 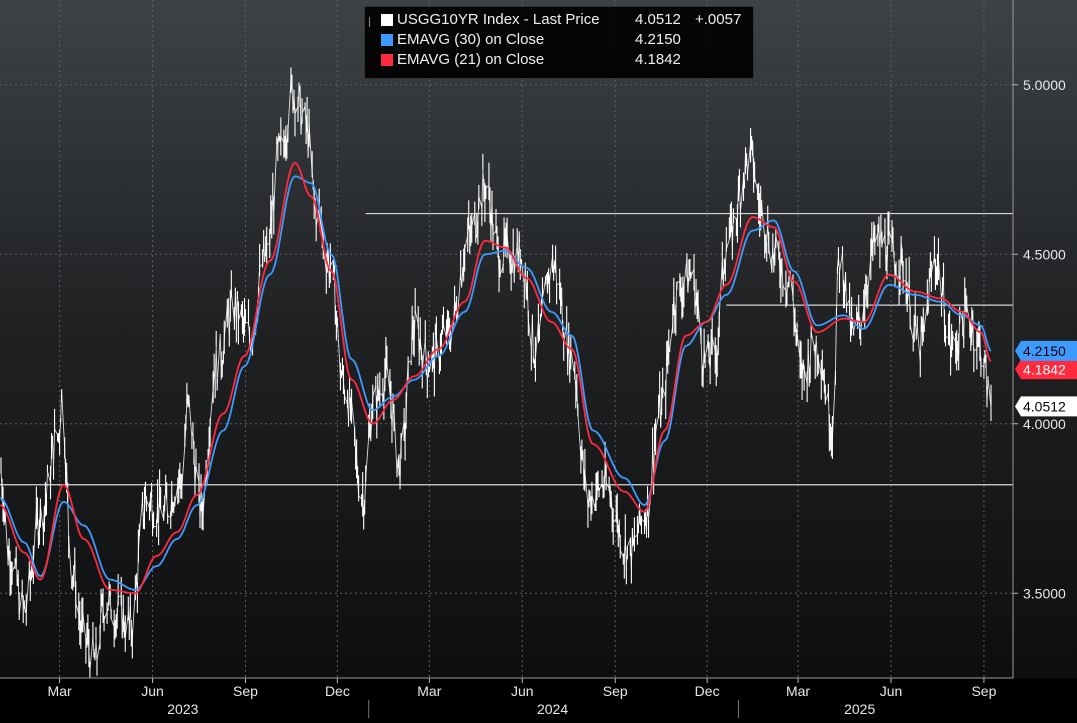 What do you see at coordinates (859, 709) in the screenshot?
I see `x-year-label: 2025` at bounding box center [859, 709].